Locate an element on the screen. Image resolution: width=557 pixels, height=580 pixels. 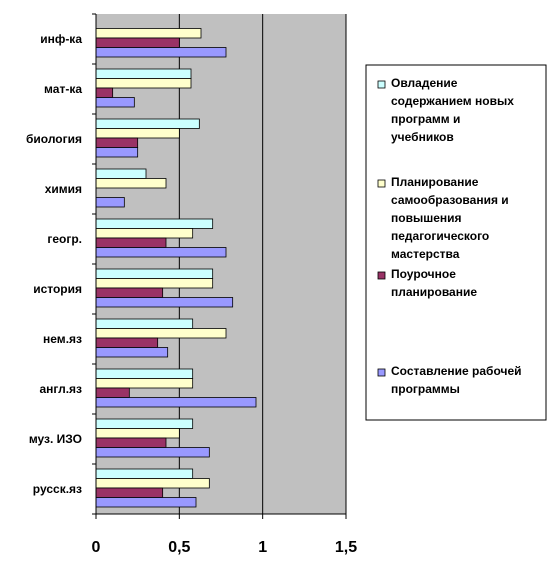
x-axis-ticks: 0 0,5 1 1,5 is located at coordinates (224, 535).